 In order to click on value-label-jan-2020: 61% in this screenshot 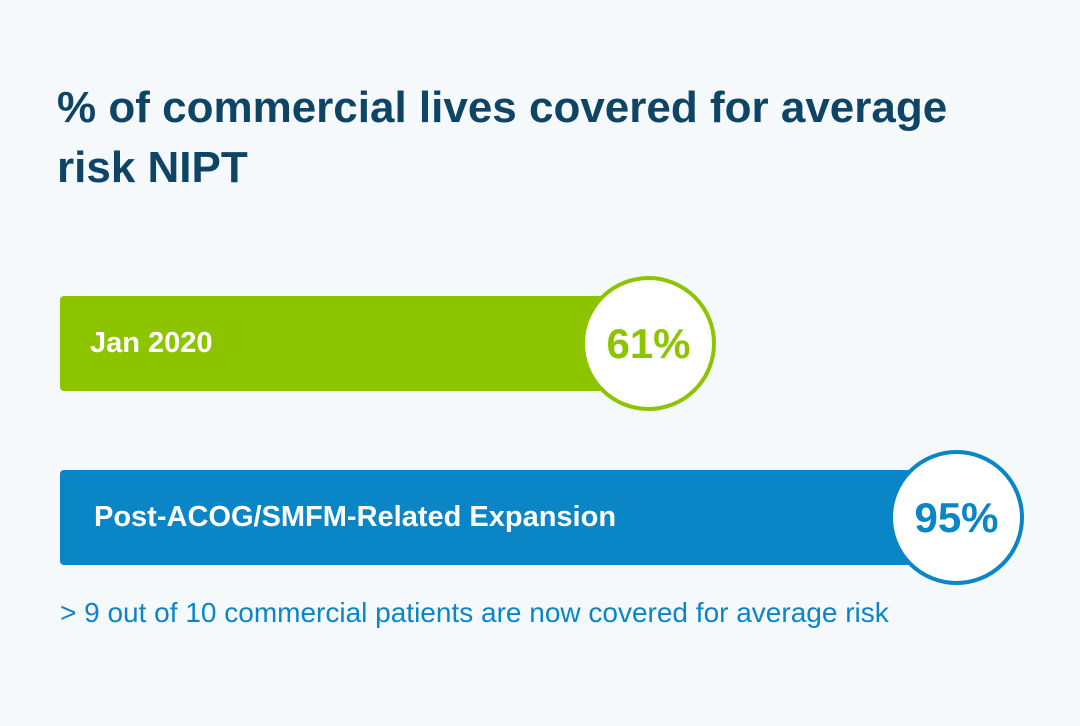, I will do `click(648, 343)`.